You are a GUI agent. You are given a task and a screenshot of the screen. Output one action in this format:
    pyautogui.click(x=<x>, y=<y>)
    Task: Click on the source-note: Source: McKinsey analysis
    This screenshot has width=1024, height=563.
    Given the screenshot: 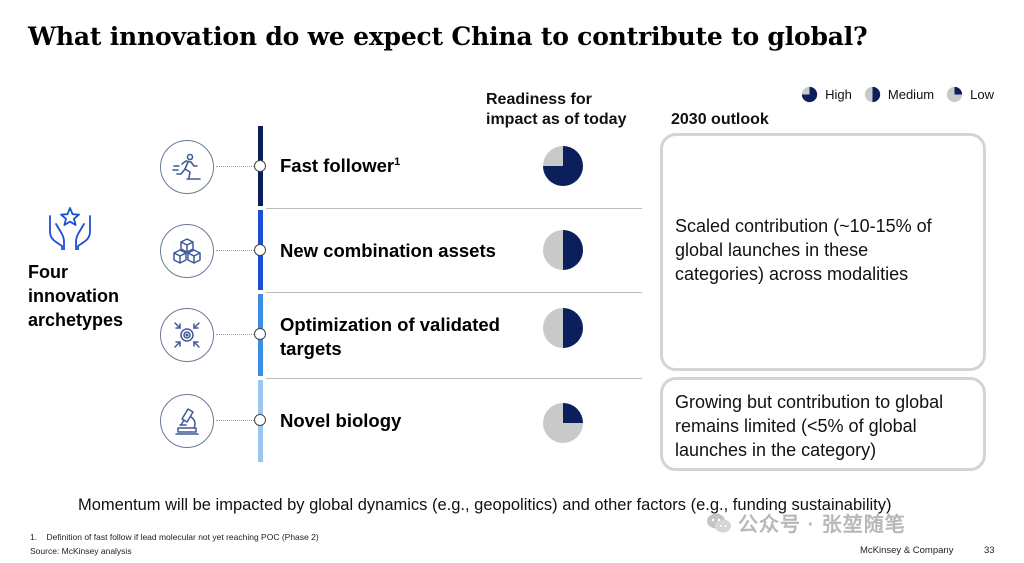 What is the action you would take?
    pyautogui.click(x=81, y=551)
    